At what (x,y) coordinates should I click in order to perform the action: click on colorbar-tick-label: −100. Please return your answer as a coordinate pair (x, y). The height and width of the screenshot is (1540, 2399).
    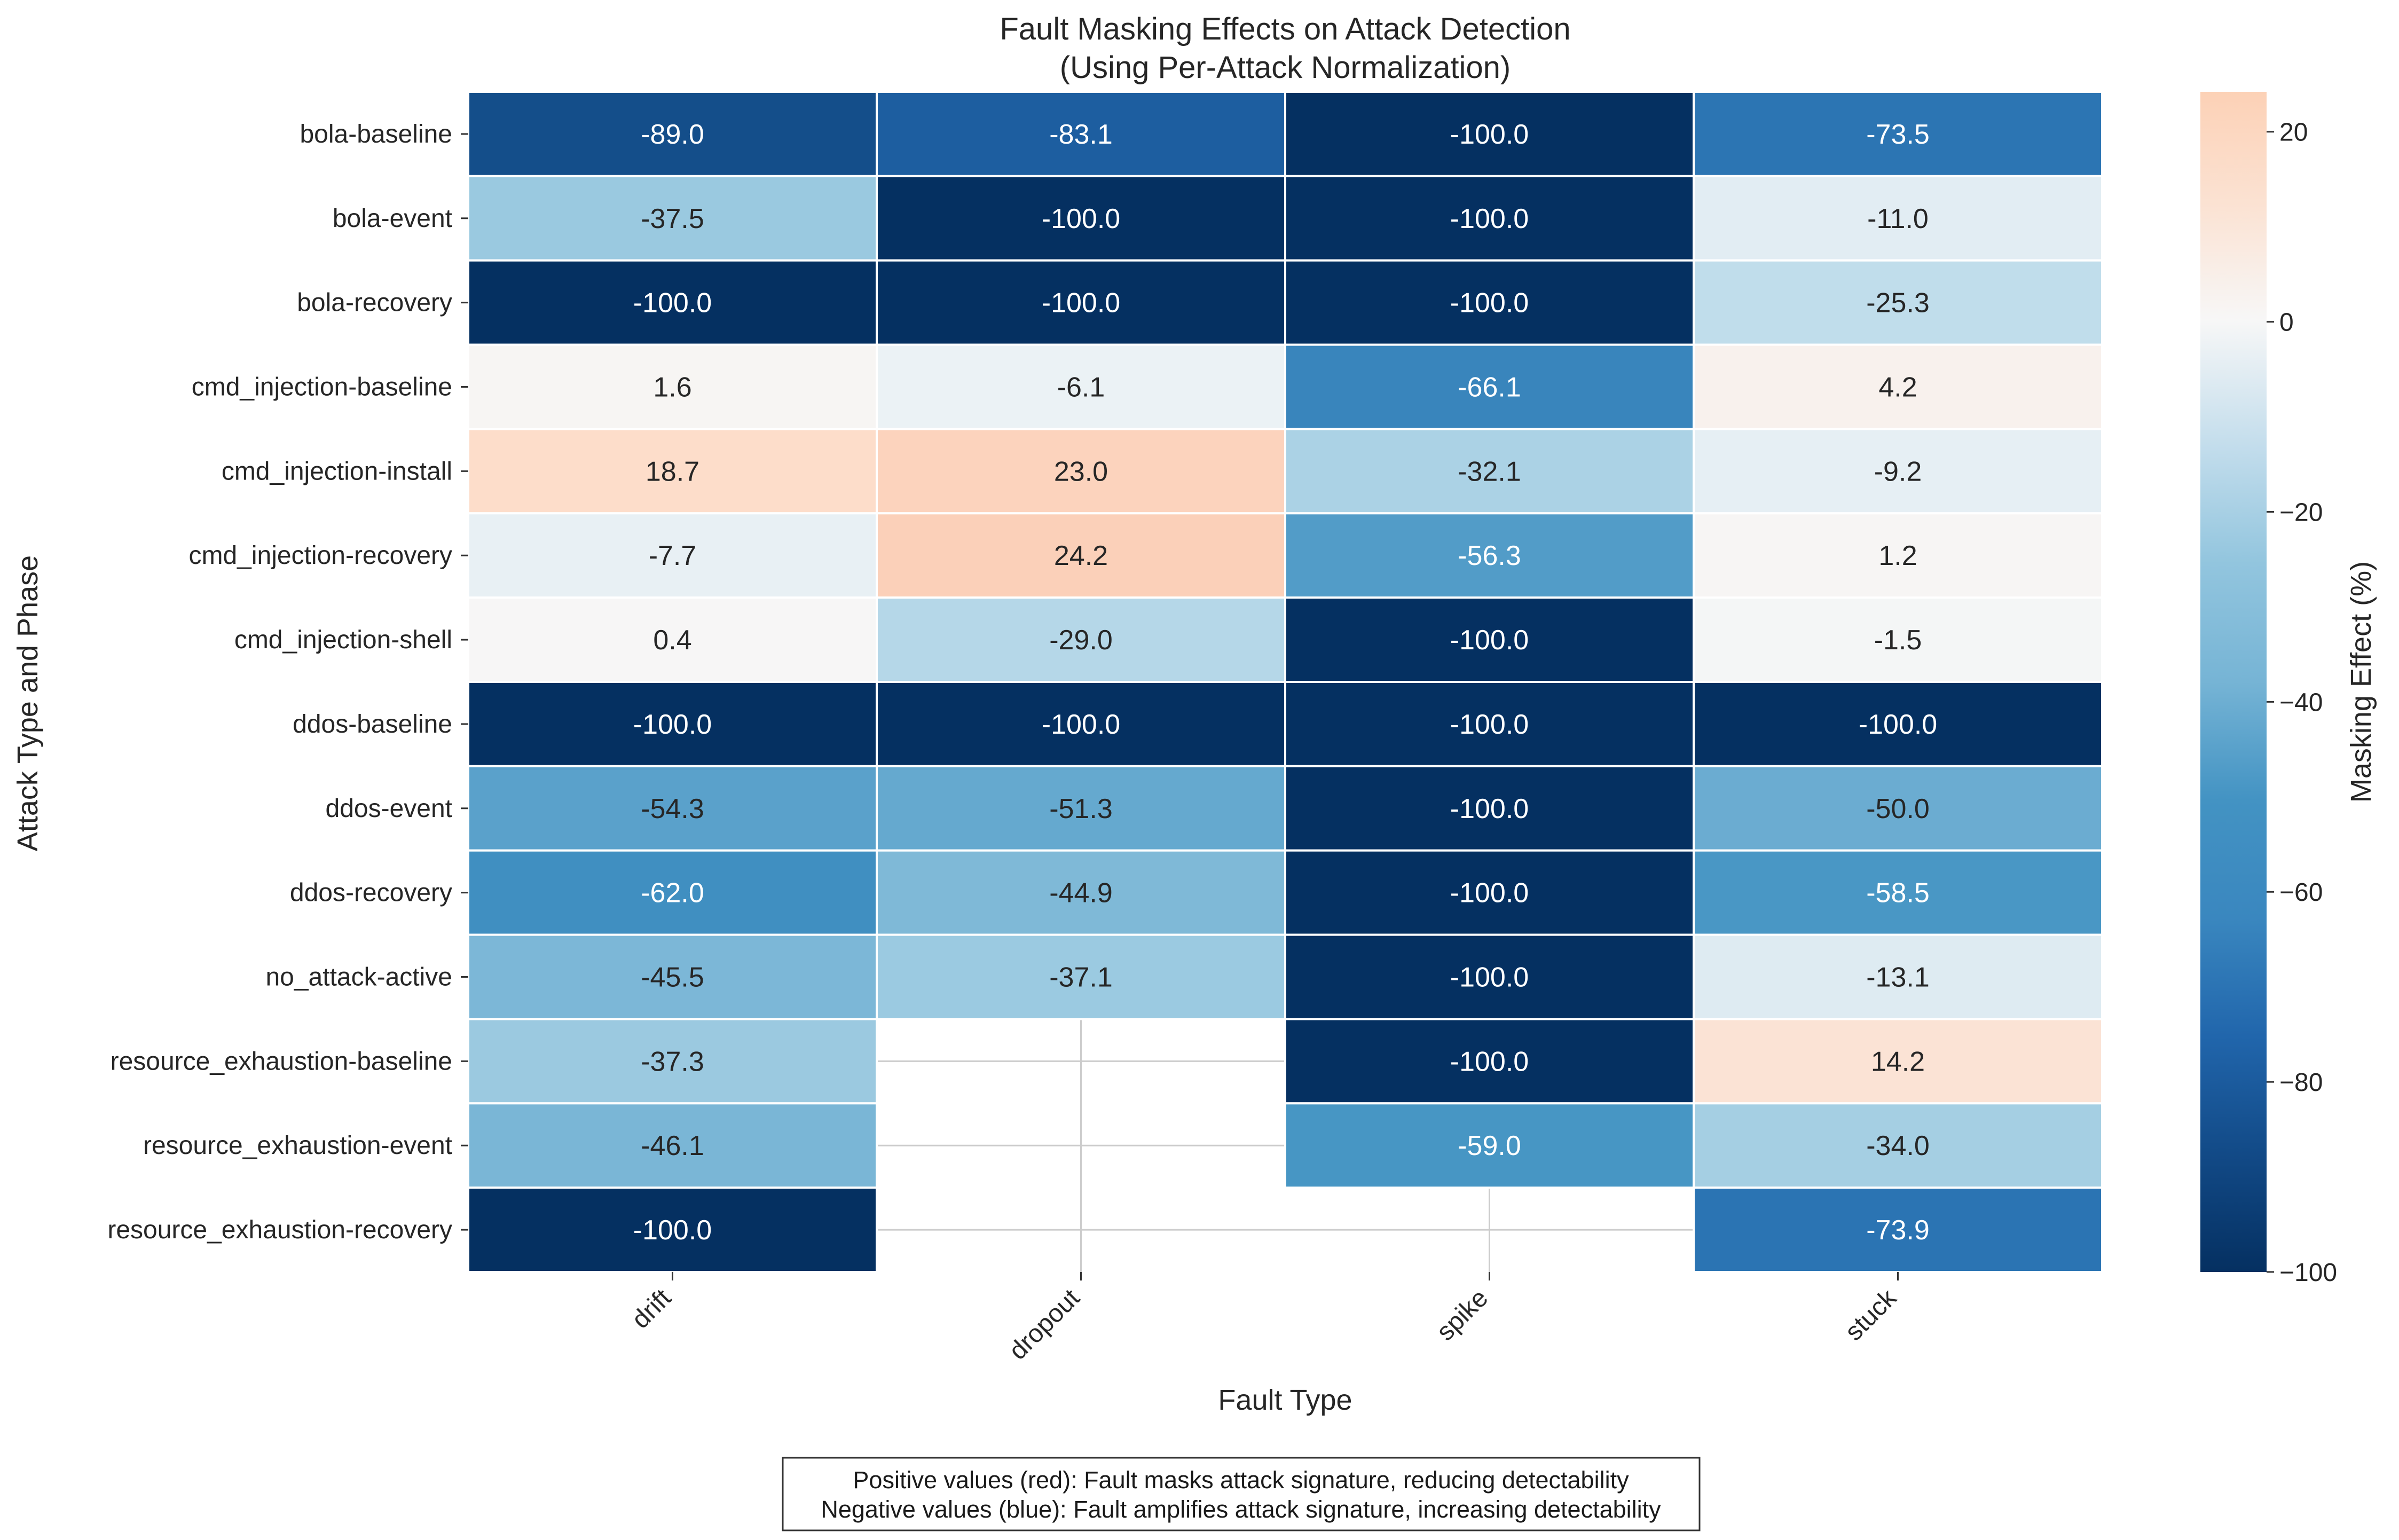
    Looking at the image, I should click on (2308, 1273).